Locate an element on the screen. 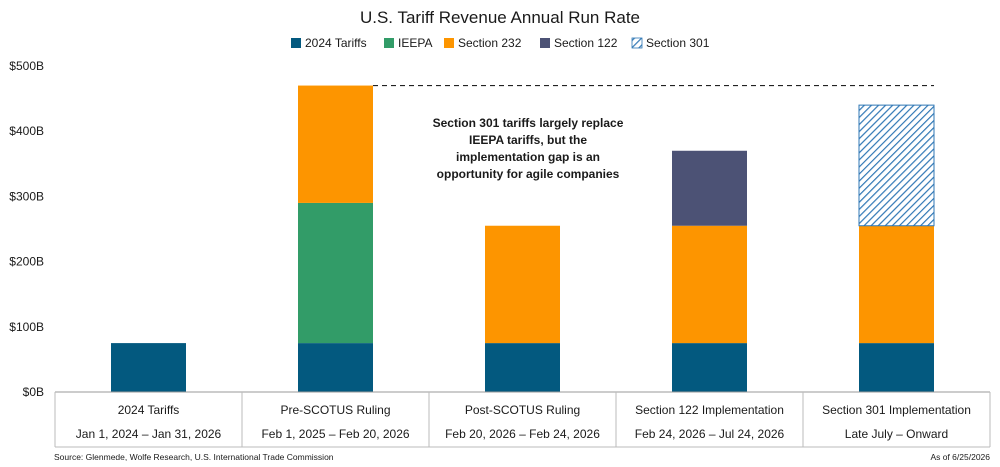  annotation-line: IEEPA tariffs, but the is located at coordinates (528, 140).